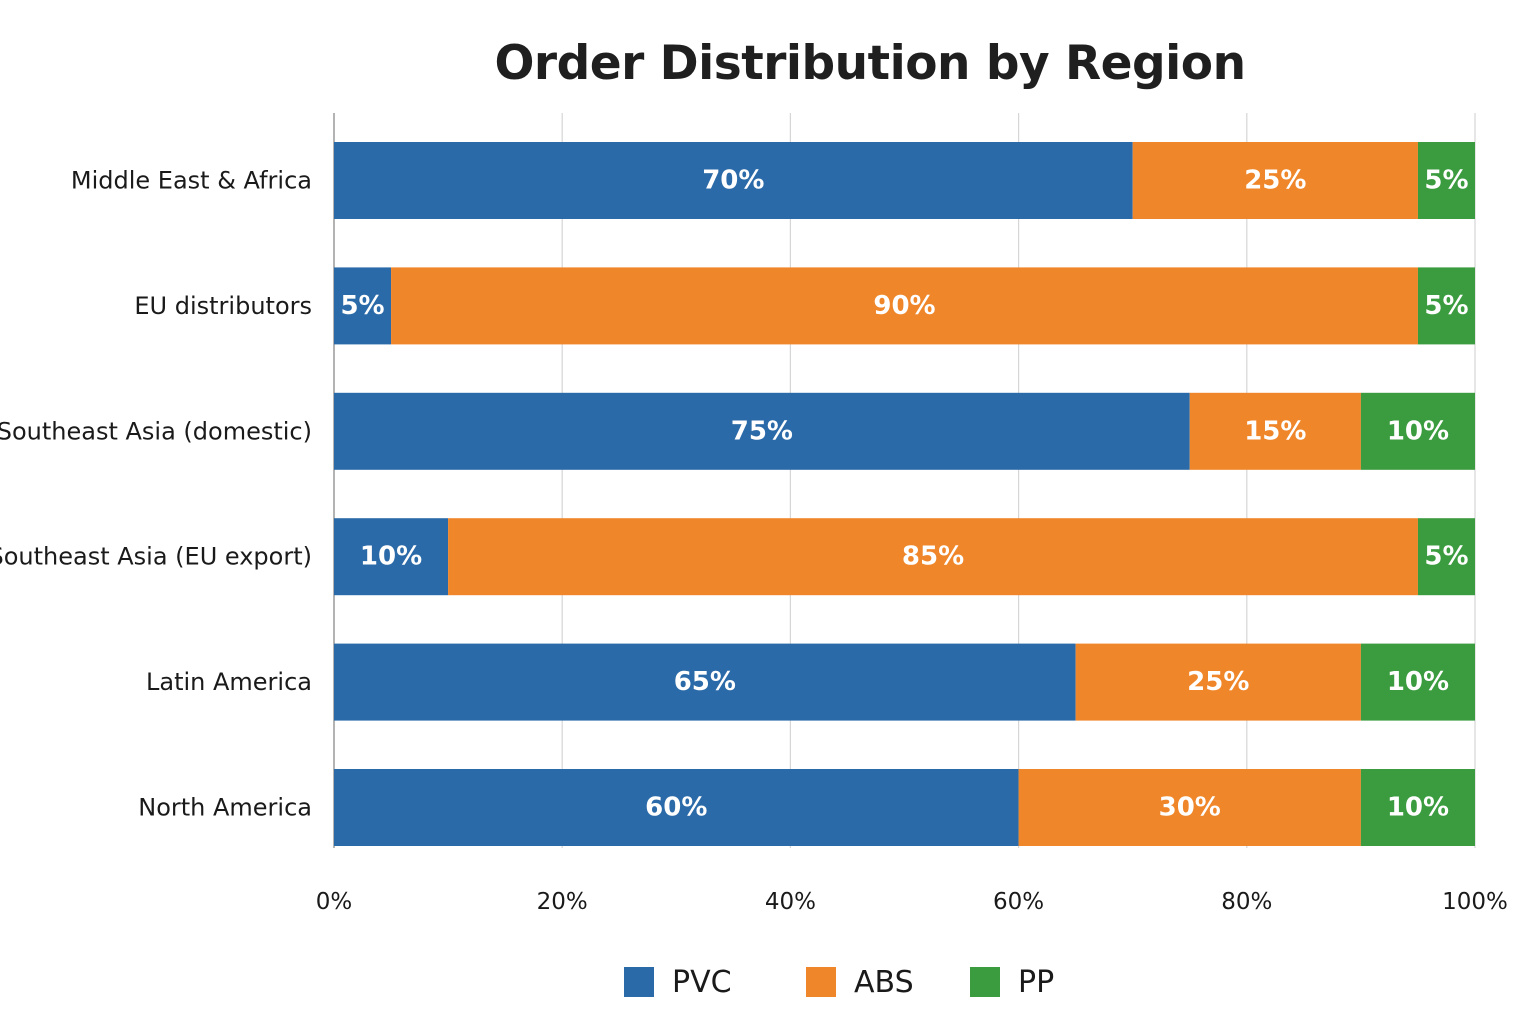 This screenshot has height=1024, width=1536. What do you see at coordinates (1246, 902) in the screenshot?
I see `x-tick-label-80: 80%` at bounding box center [1246, 902].